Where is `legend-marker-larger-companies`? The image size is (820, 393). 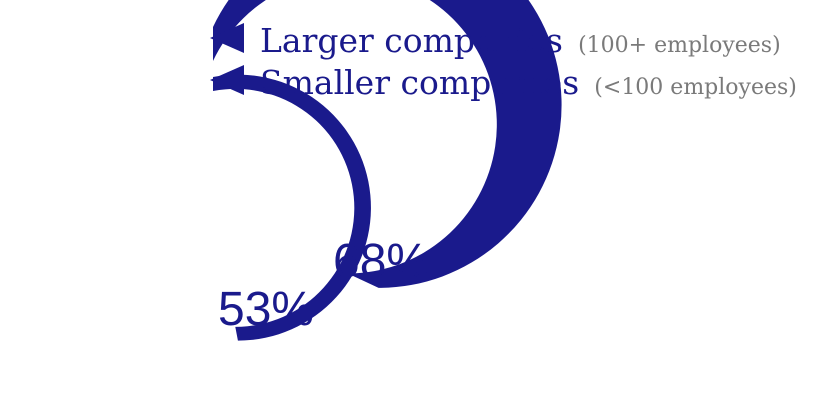 legend-marker-larger-companies is located at coordinates (227, 38).